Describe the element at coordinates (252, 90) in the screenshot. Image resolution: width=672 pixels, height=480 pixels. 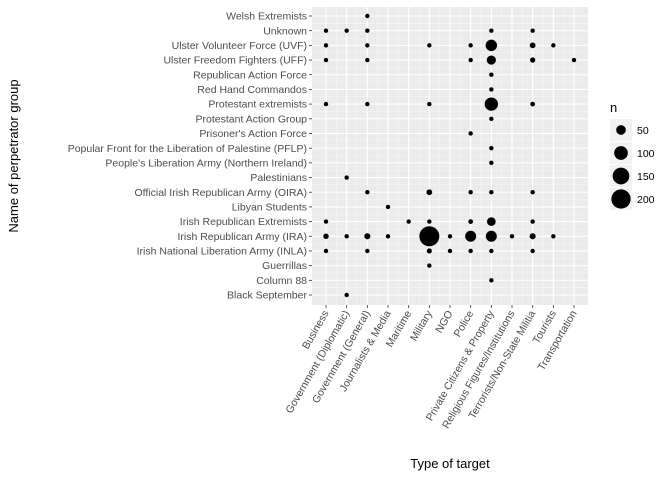
I see `y-tick-label: Red Hand Commandos` at that location.